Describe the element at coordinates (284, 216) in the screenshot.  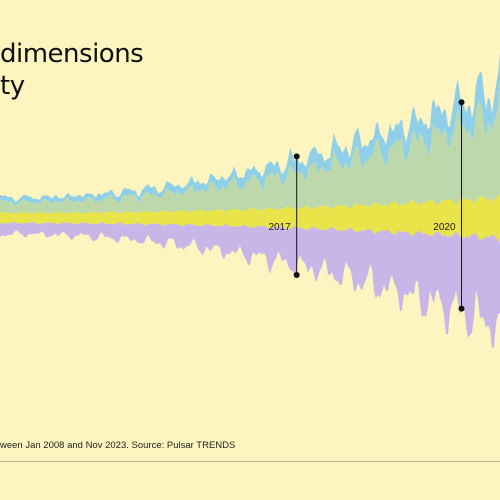
I see `annotation-marker-2017: 2017` at that location.